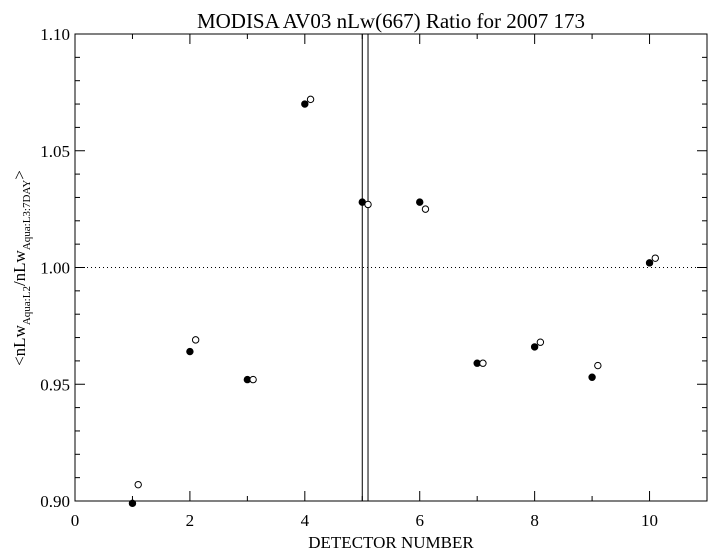 The width and height of the screenshot is (718, 556). Describe the element at coordinates (55, 501) in the screenshot. I see `y-tick-label: 0.90` at that location.